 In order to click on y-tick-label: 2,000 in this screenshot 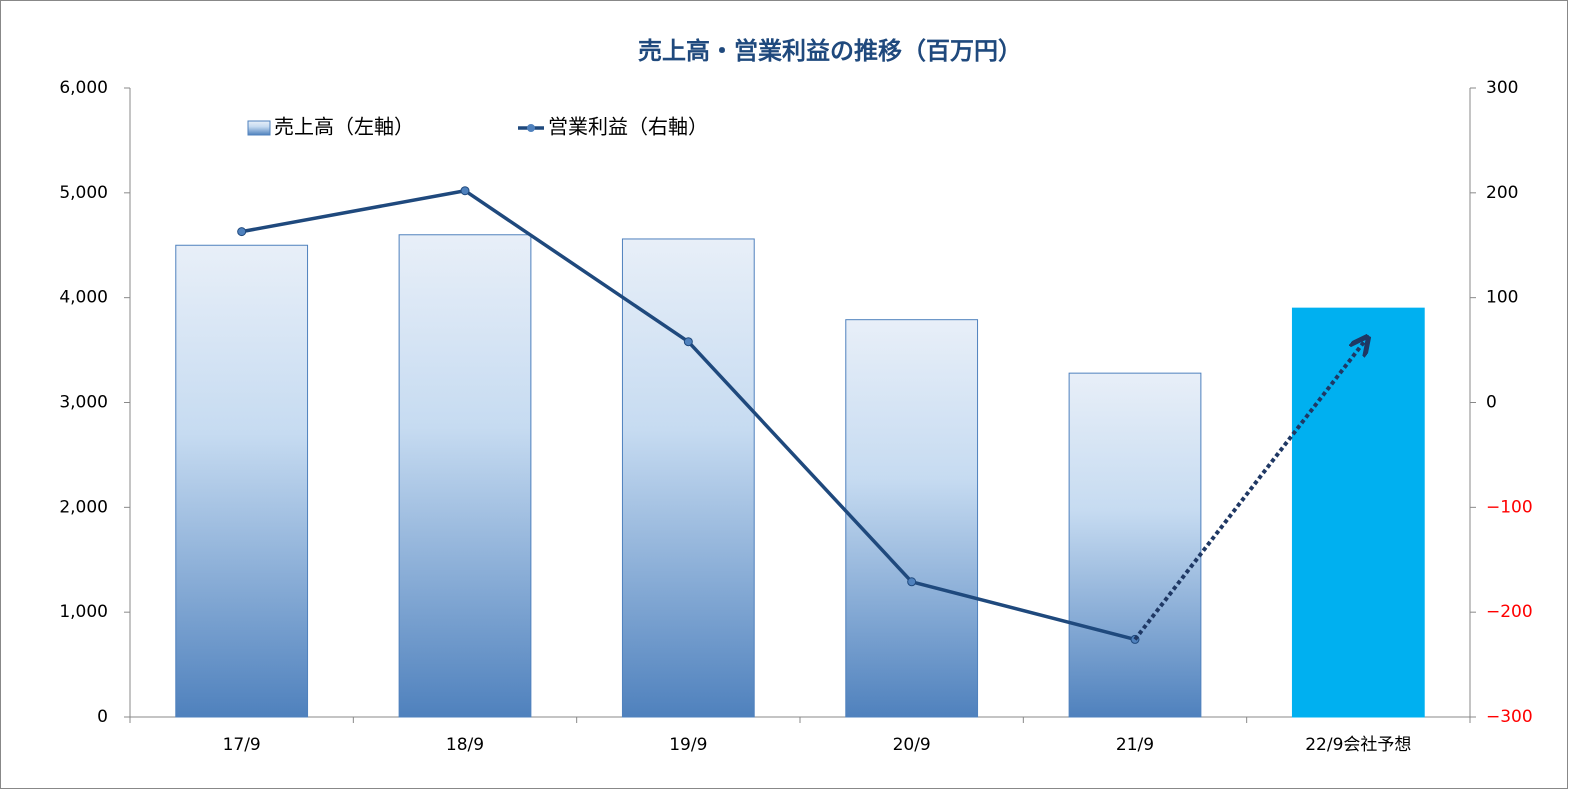, I will do `click(83, 507)`.